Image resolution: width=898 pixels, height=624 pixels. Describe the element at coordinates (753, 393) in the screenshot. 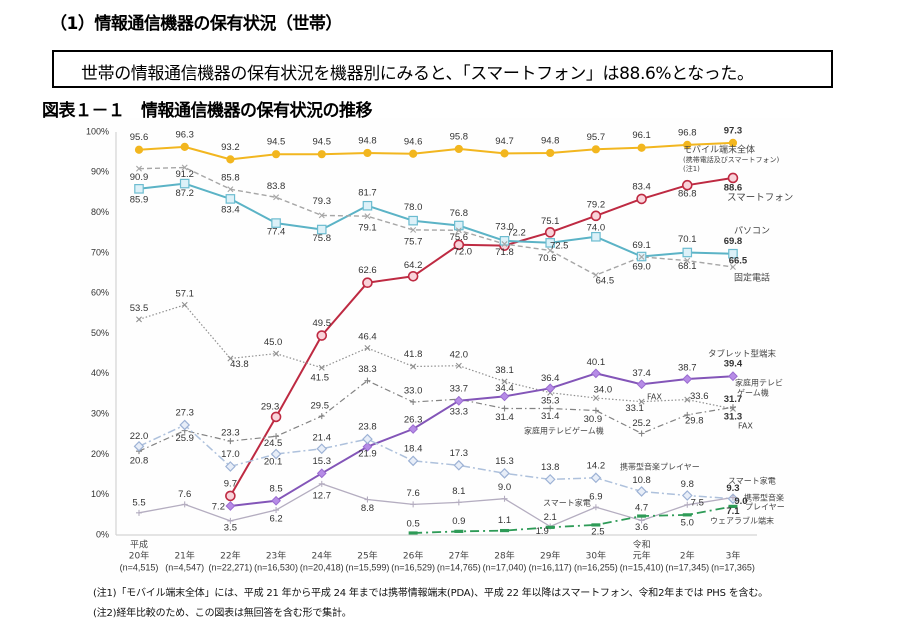

I see `game-console-series-label: ゲーム機` at that location.